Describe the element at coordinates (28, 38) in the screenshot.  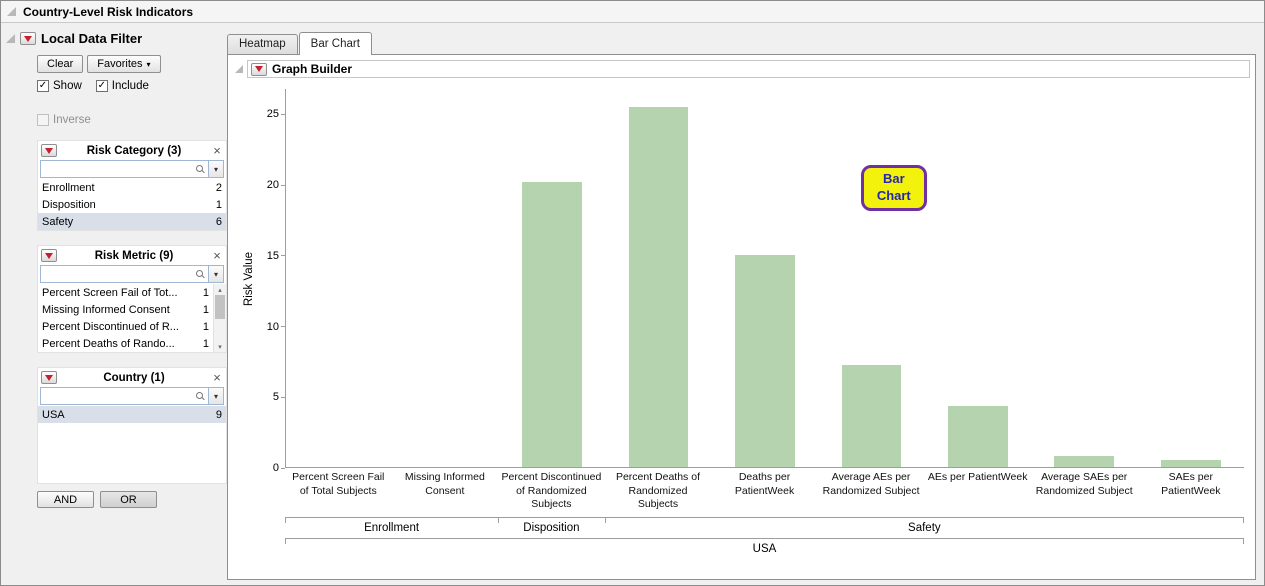
I see `filter-menu-button` at that location.